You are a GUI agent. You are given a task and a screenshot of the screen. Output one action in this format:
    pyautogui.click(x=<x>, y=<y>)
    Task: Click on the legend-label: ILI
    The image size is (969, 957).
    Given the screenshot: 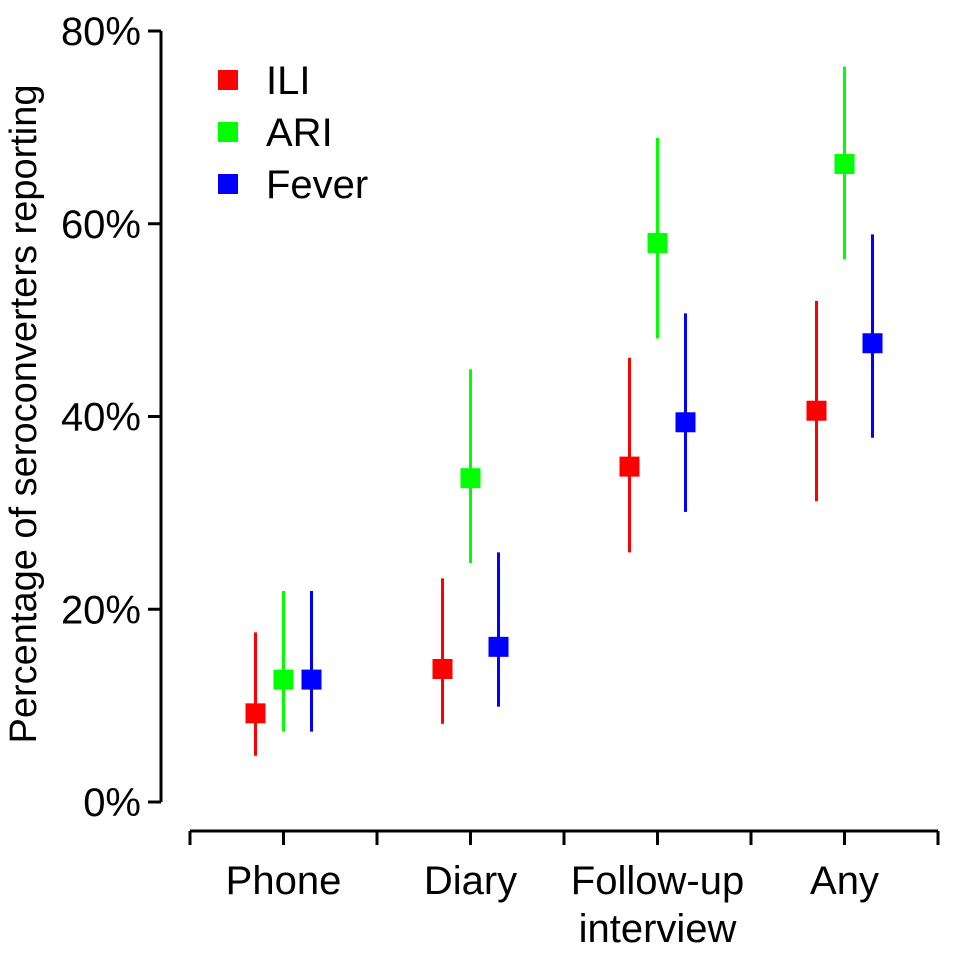 What is the action you would take?
    pyautogui.click(x=288, y=81)
    